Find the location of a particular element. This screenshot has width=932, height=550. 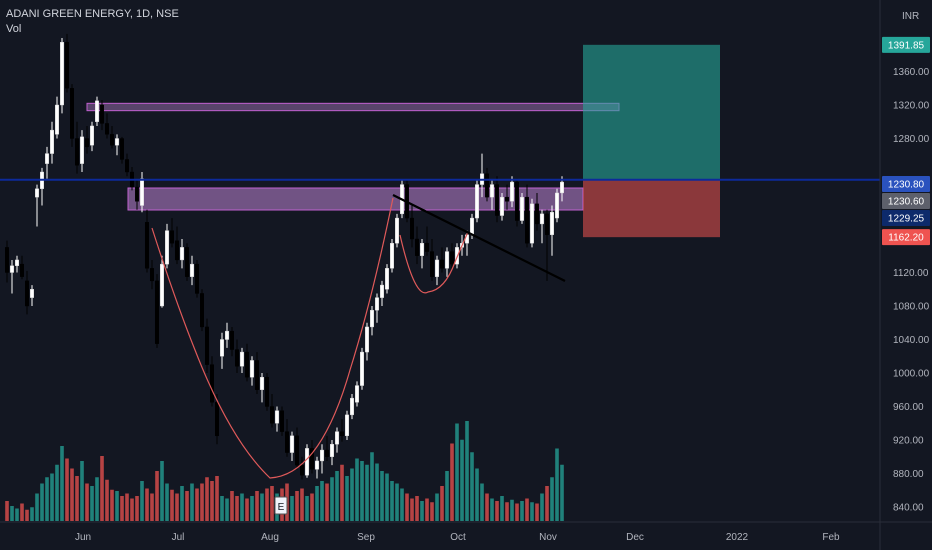

price-tag: 1230.80 is located at coordinates (906, 184).